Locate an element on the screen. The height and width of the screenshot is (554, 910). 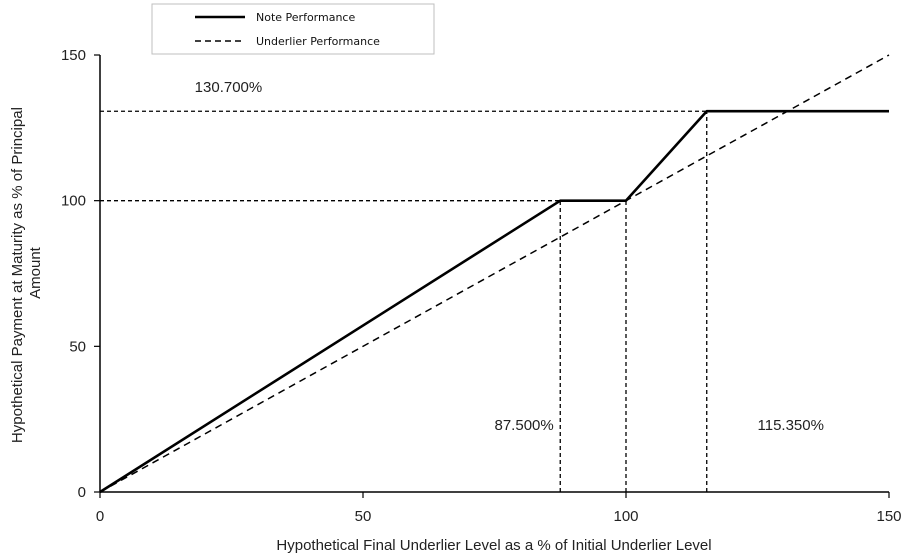
x-tick-label-100: 100 is located at coordinates (625, 516).